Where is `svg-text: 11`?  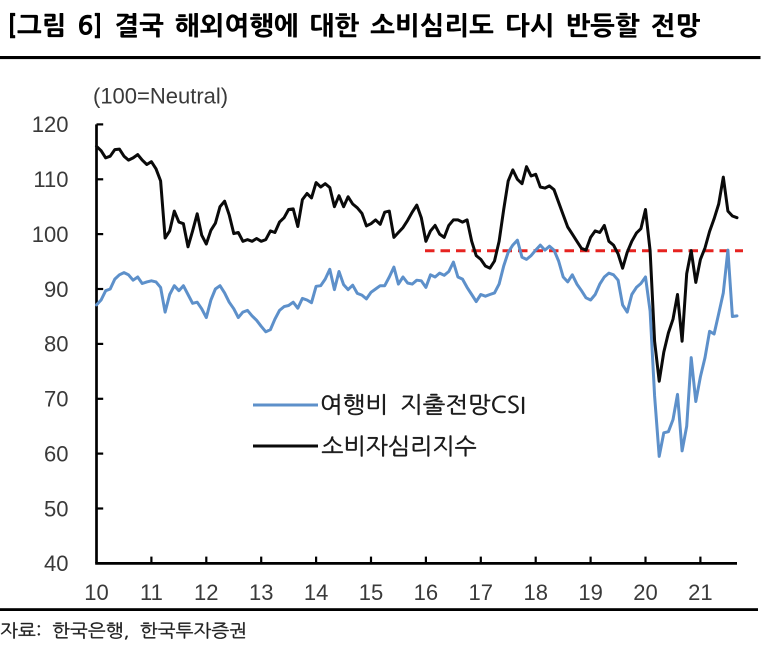
svg-text: 11 is located at coordinates (151, 592).